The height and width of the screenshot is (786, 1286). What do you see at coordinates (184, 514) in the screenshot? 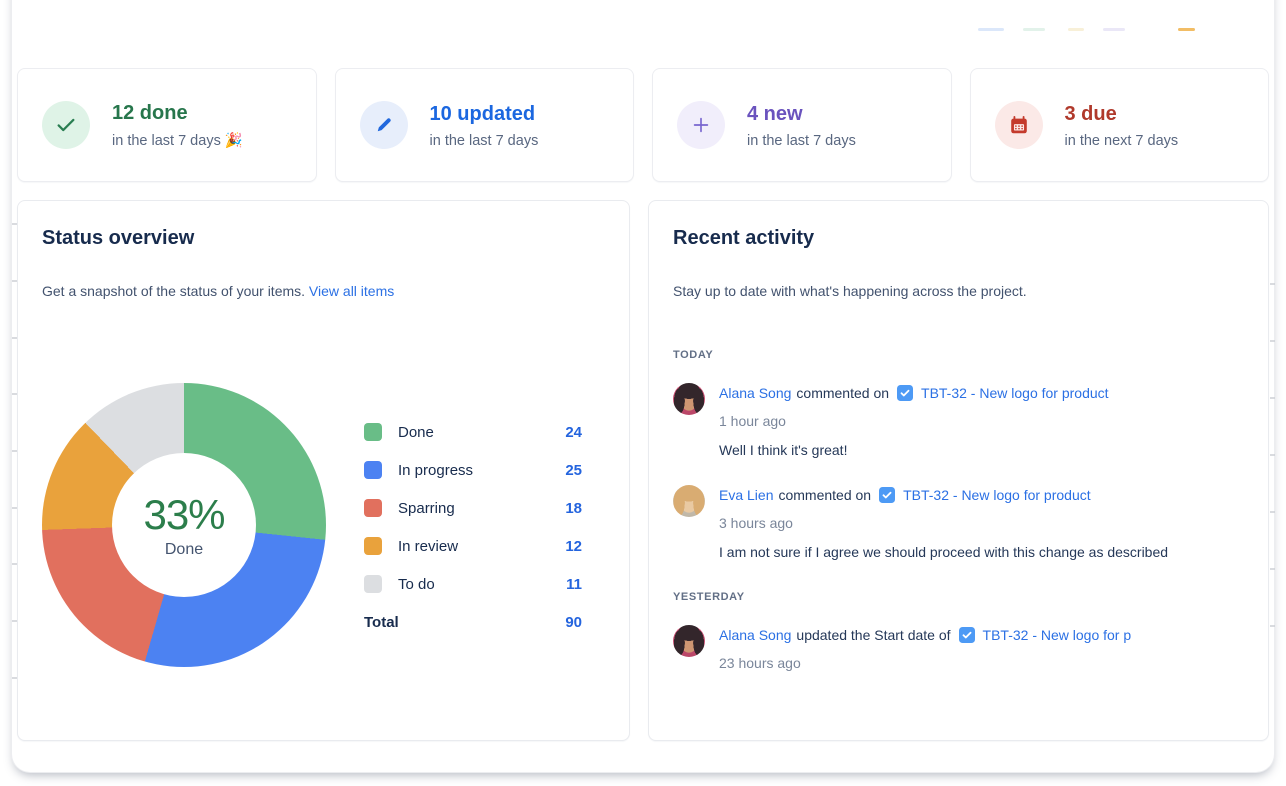
I see `donut-percent: 33%` at bounding box center [184, 514].